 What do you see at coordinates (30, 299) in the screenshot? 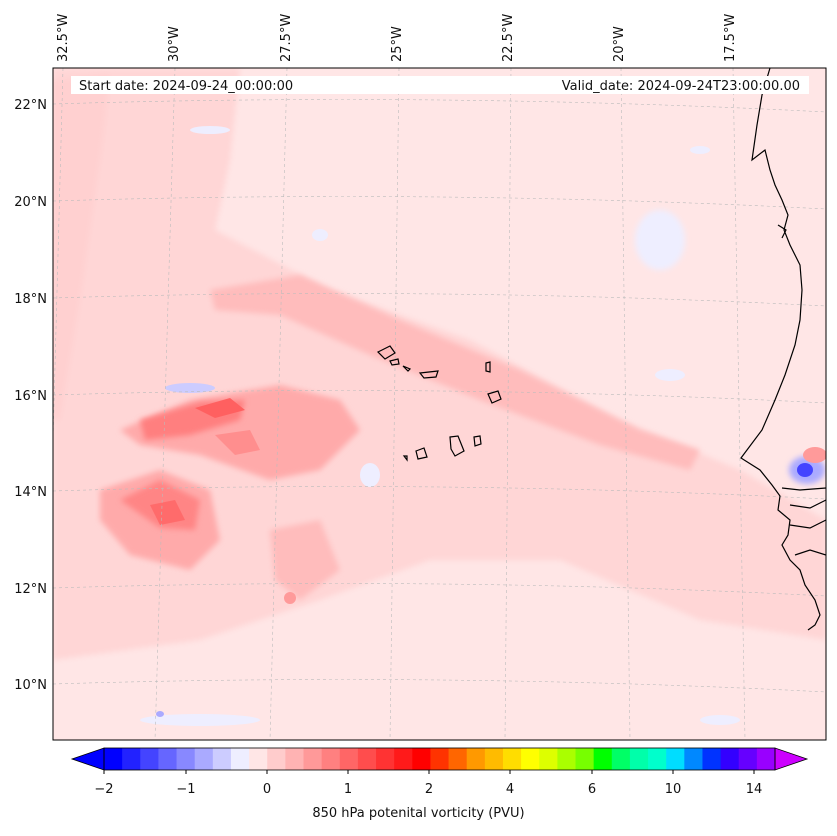
I see `lat-label: 18°N` at bounding box center [30, 299].